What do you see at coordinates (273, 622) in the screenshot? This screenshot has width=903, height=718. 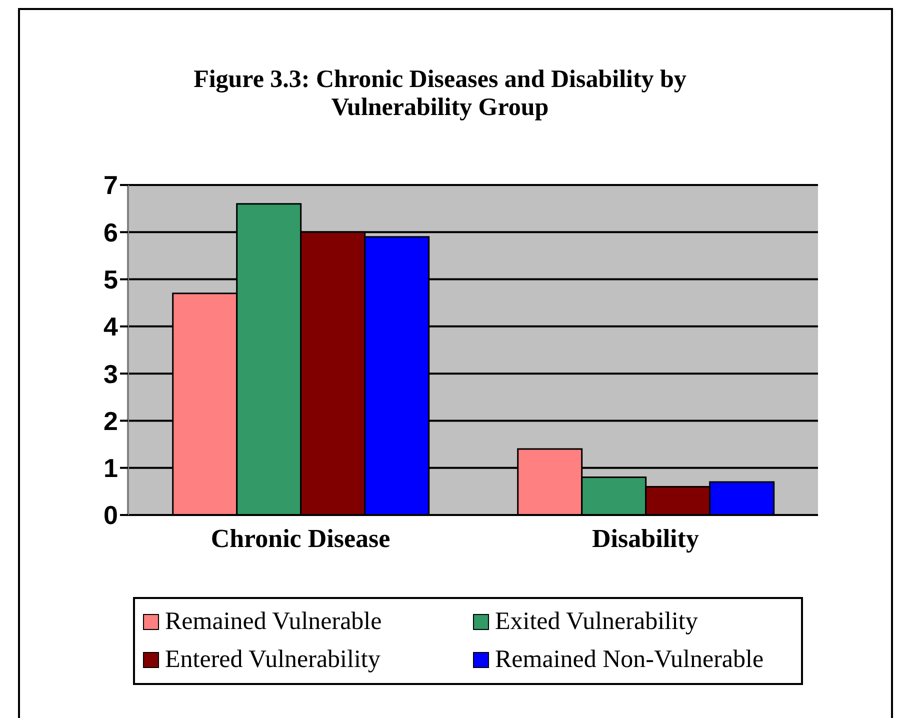 I see `legend-label: Remained Vulnerable` at bounding box center [273, 622].